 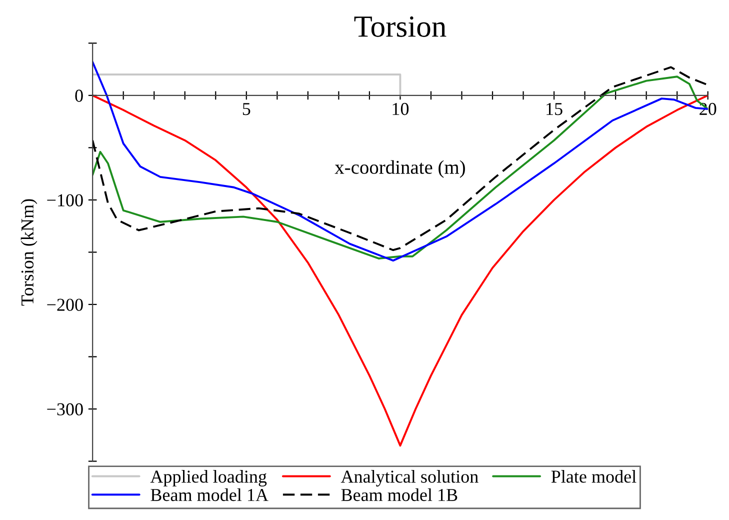 What do you see at coordinates (400, 109) in the screenshot?
I see `x-tick-label: 10` at bounding box center [400, 109].